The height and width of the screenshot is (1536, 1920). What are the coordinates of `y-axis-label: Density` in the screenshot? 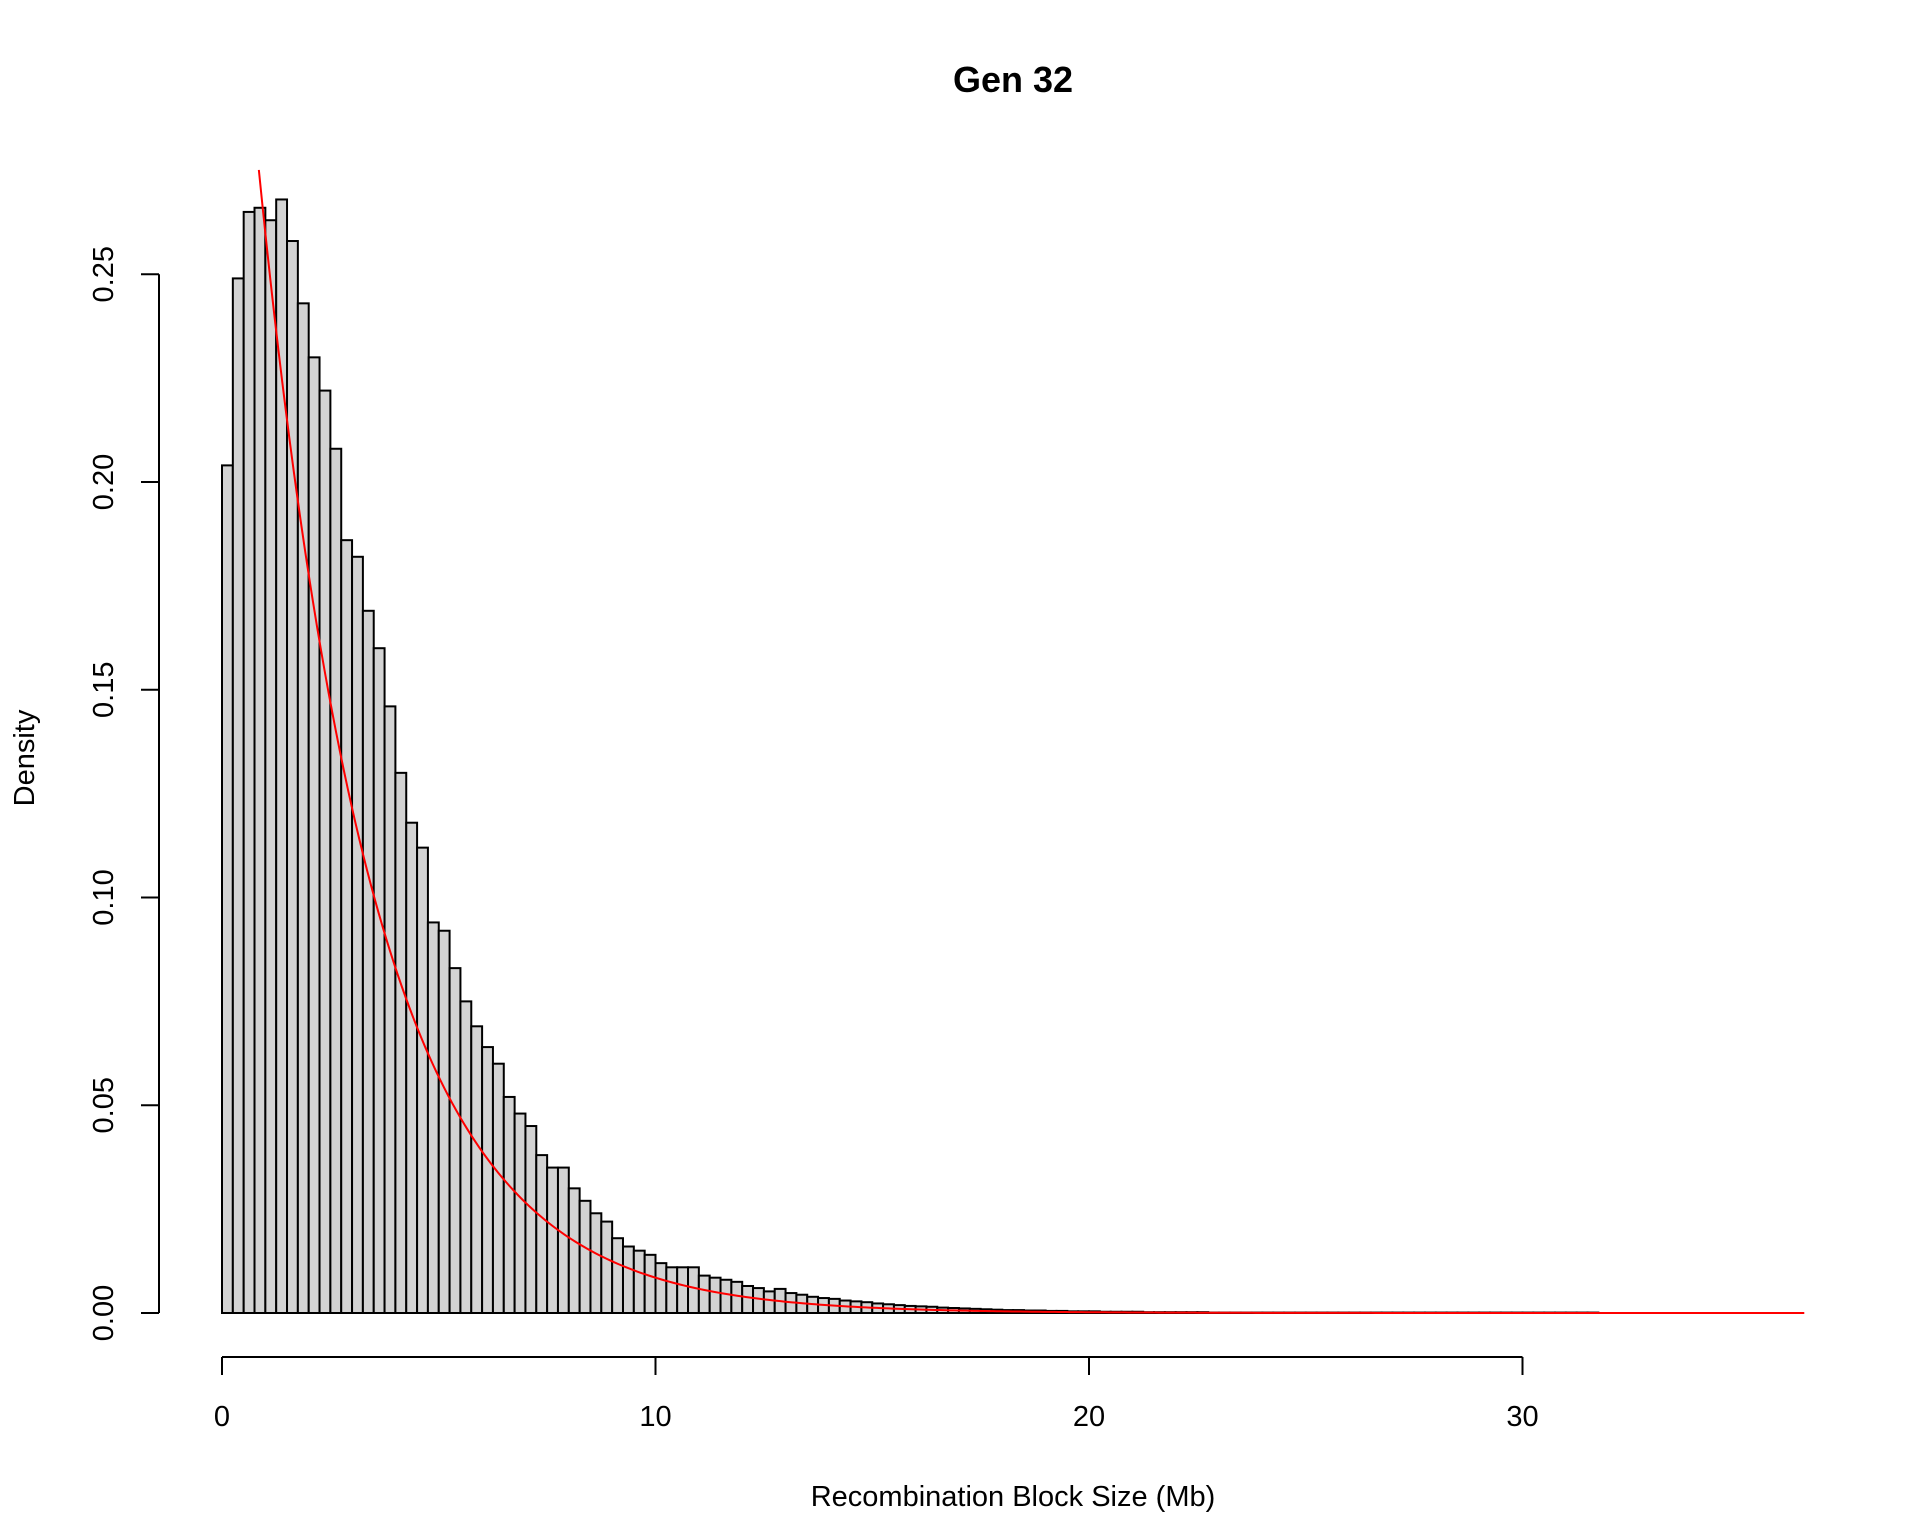 It's located at (25, 757).